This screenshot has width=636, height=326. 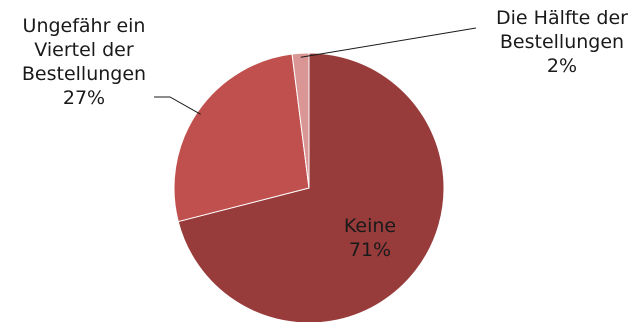 What do you see at coordinates (562, 66) in the screenshot?
I see `slice-value-label-2: 2%` at bounding box center [562, 66].